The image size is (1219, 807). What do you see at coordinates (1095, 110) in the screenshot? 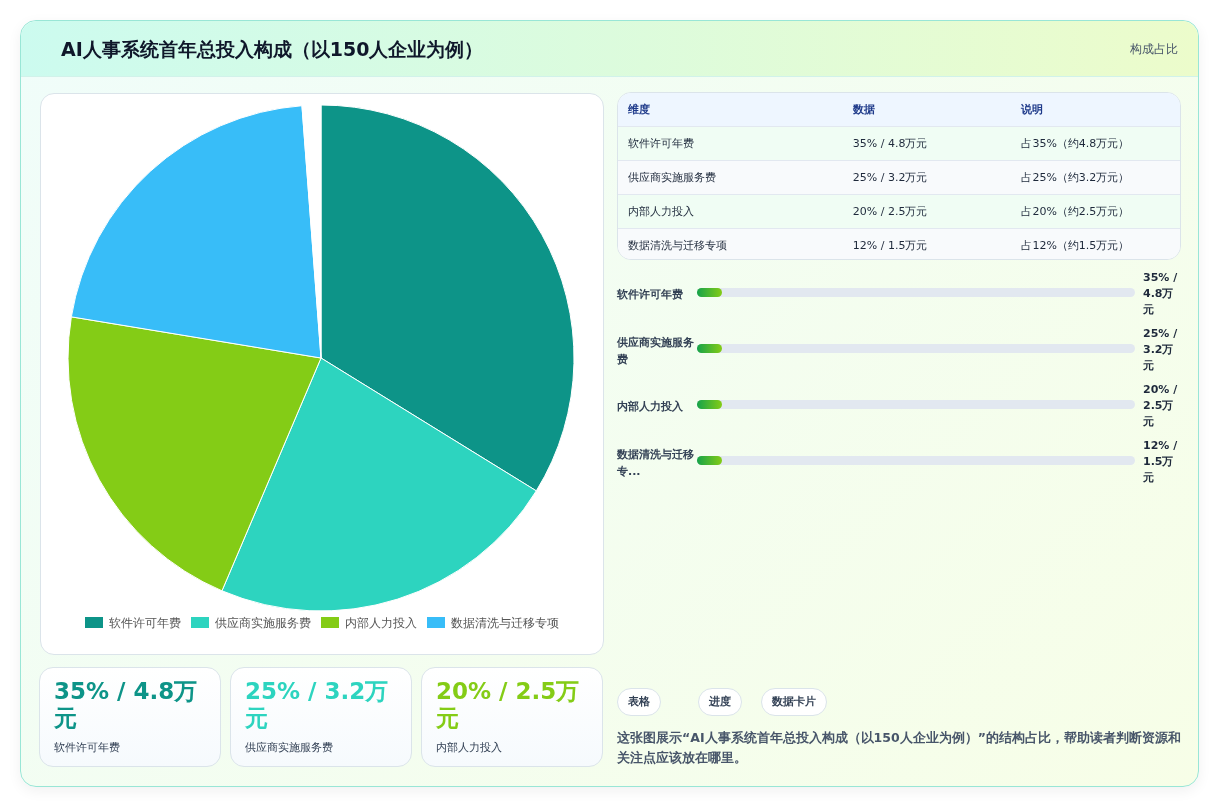
I see `category-label: 说明` at bounding box center [1095, 110].